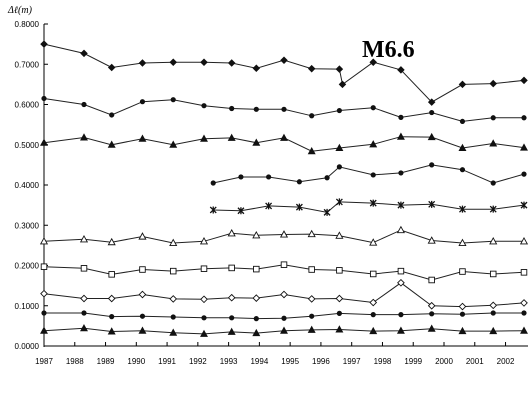 Image resolution: width=531 pixels, height=401 pixels. Describe the element at coordinates (444, 361) in the screenshot. I see `x-tick-label: 2000` at that location.